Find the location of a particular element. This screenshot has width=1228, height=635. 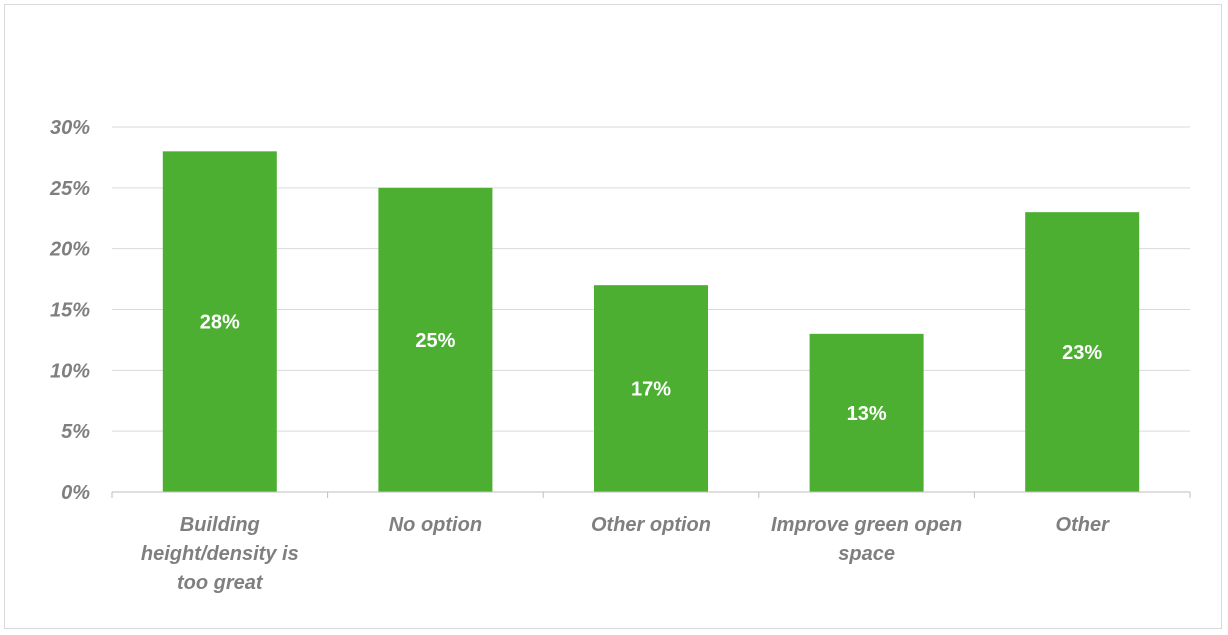

y-tick-label: 10% is located at coordinates (70, 371).